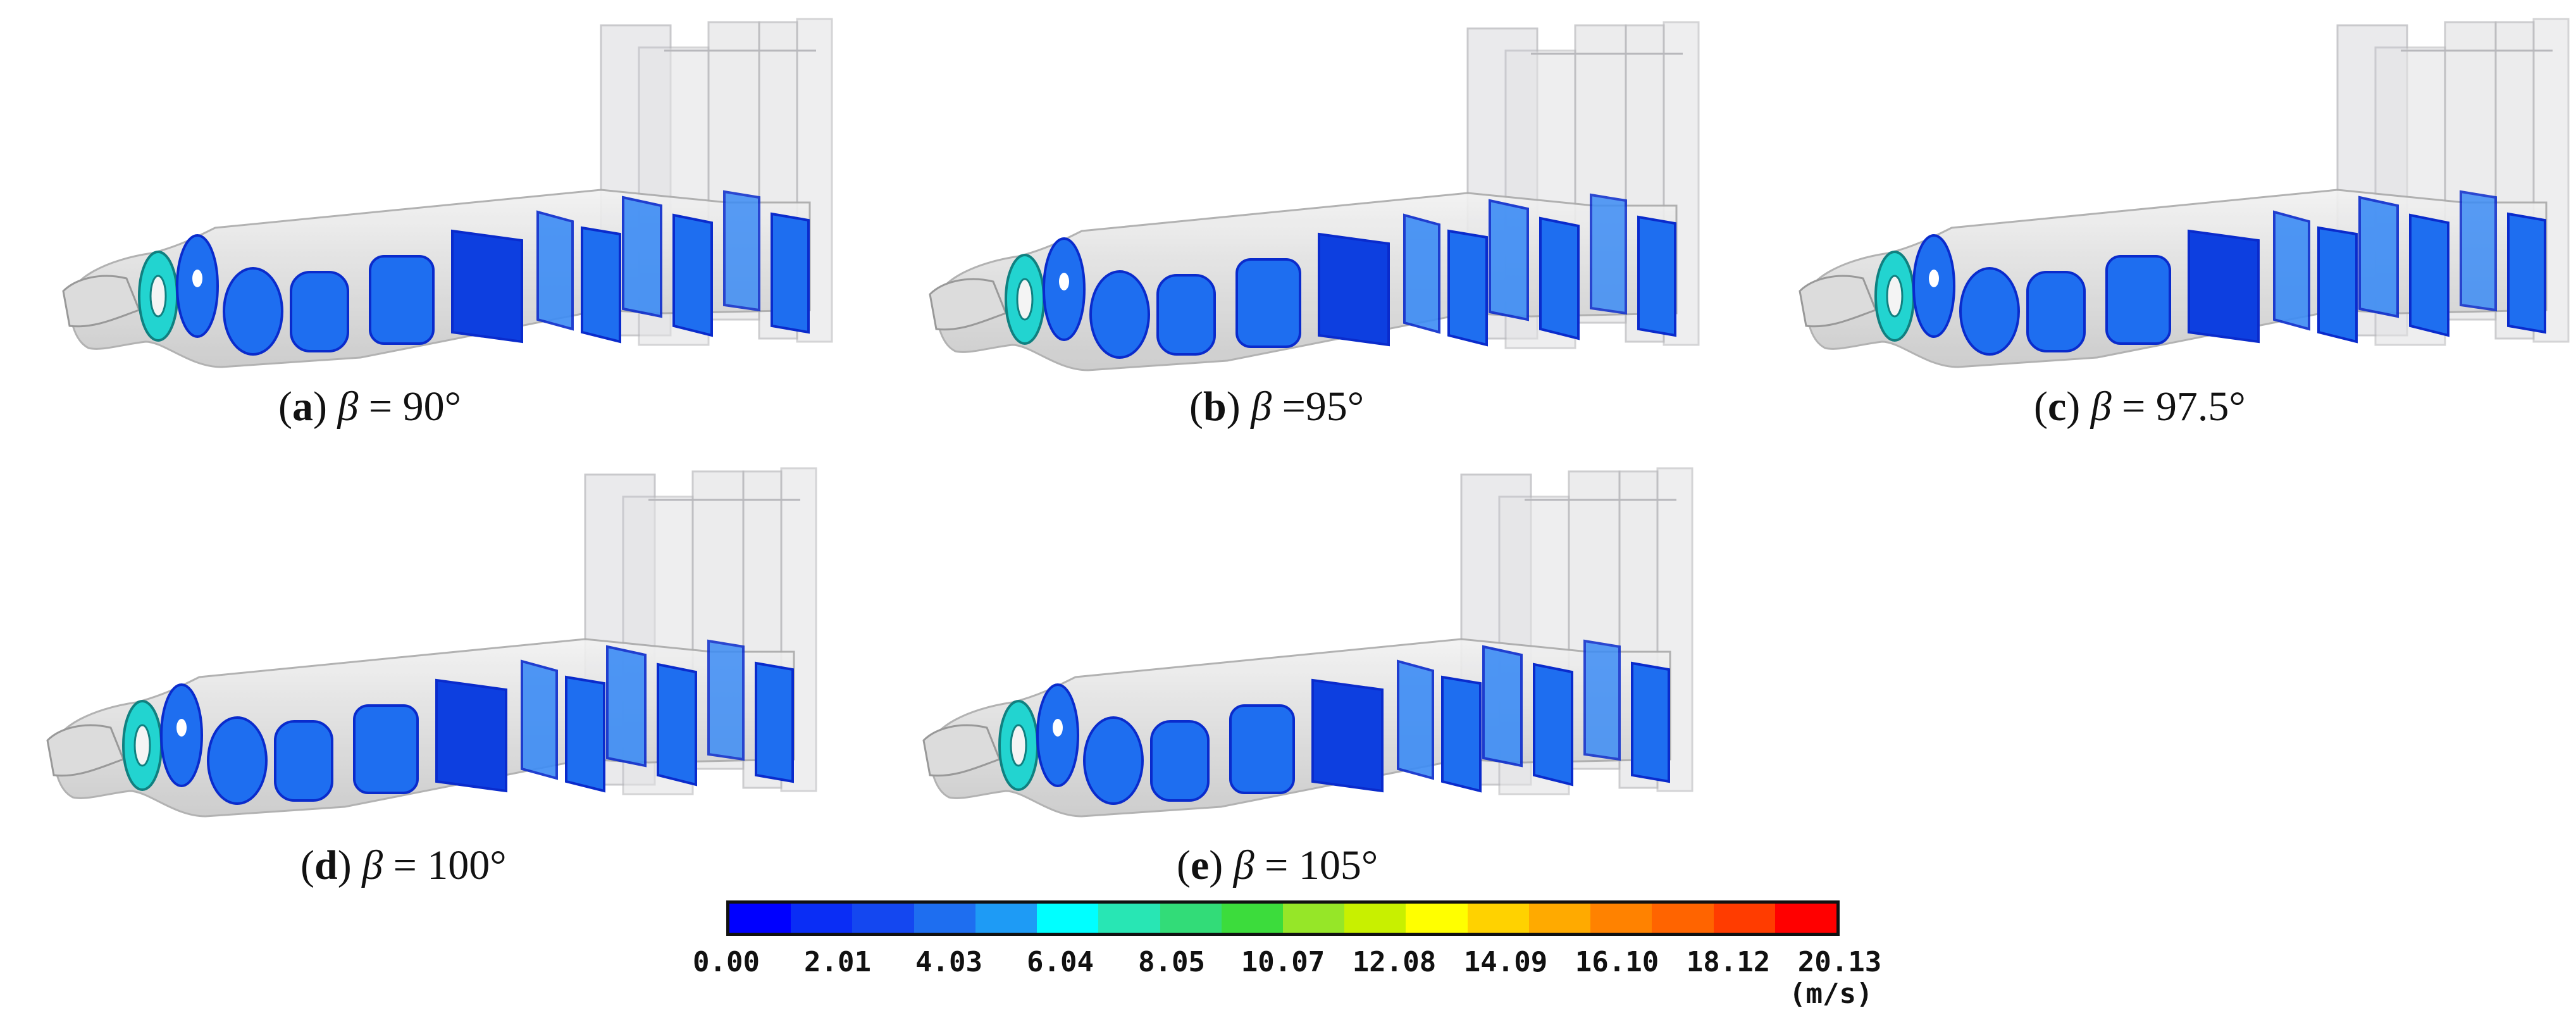 The image size is (2576, 1027). Describe the element at coordinates (1506, 962) in the screenshot. I see `colorbar-tick-label: 14.09` at that location.